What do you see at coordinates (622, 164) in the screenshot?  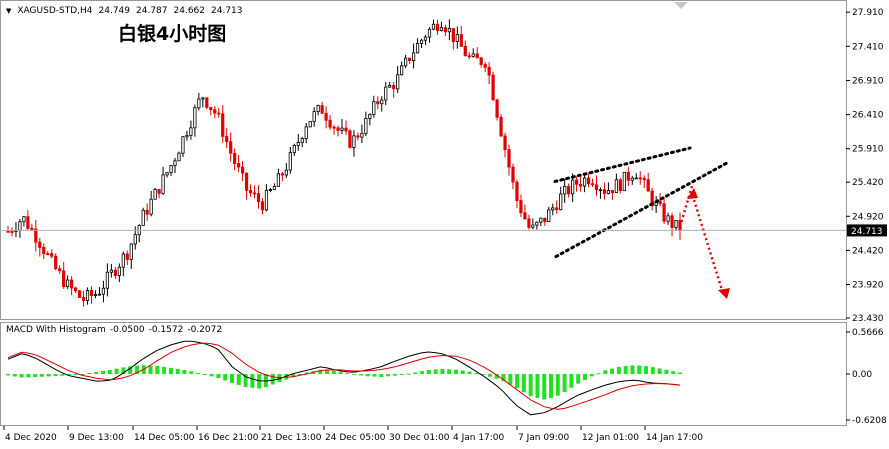 I see `wedge-upper-line` at bounding box center [622, 164].